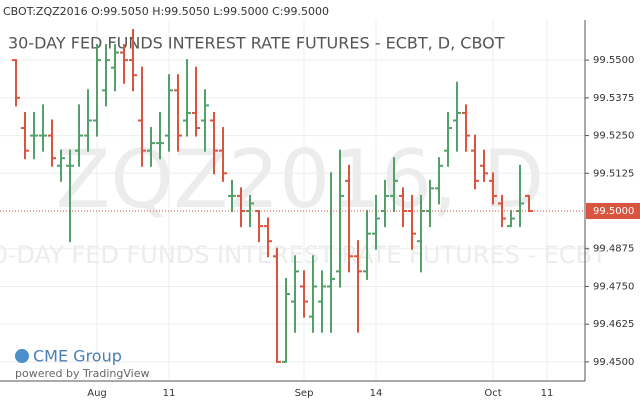  I want to click on logo: CME Group powered by TradingView, so click(82, 363).